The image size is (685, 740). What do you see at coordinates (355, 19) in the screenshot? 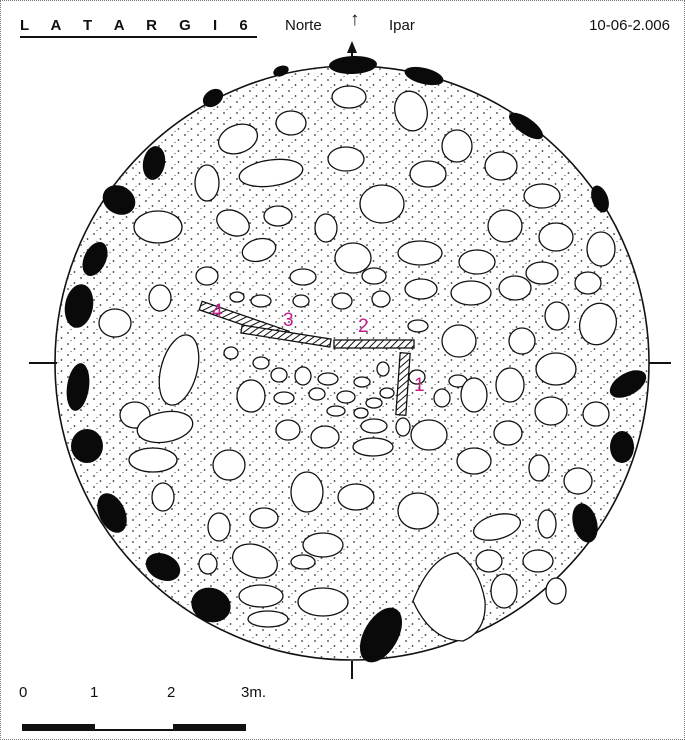
I see `north-arrow-icon: ↑` at bounding box center [355, 19].